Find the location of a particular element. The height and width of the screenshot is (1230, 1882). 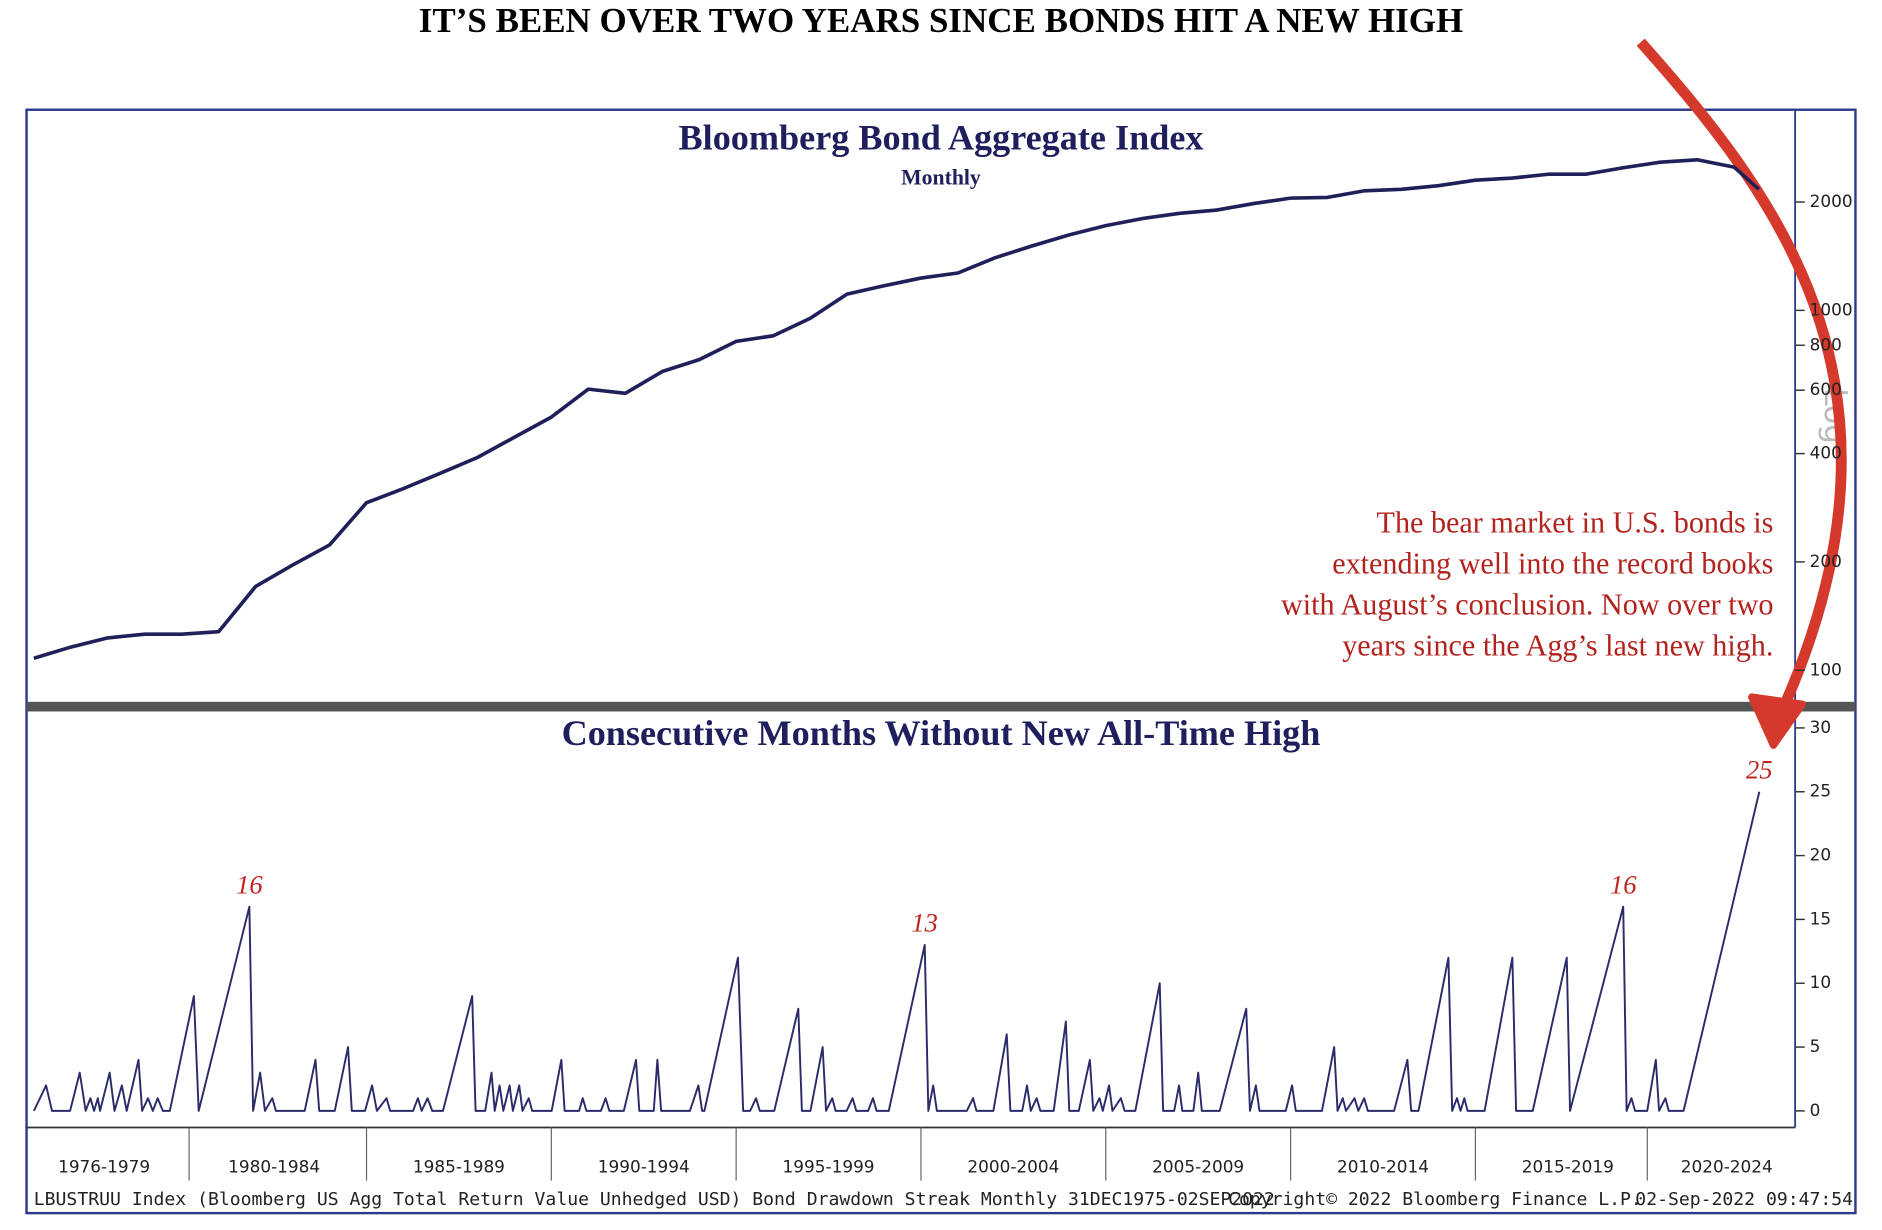

y-tick-label: 10 is located at coordinates (1820, 982).